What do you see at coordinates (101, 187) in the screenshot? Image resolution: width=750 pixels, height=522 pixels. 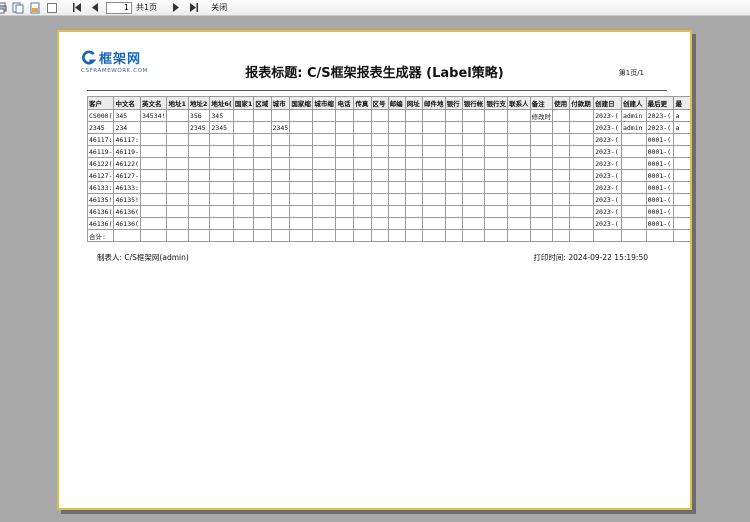 I see `table-cell: 46133:` at bounding box center [101, 187].